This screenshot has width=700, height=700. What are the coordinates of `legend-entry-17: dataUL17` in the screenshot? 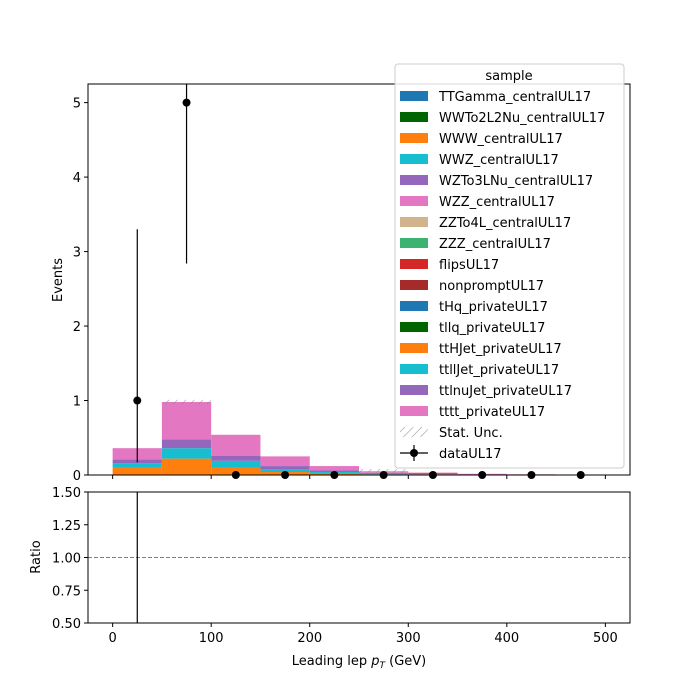 It's located at (451, 453).